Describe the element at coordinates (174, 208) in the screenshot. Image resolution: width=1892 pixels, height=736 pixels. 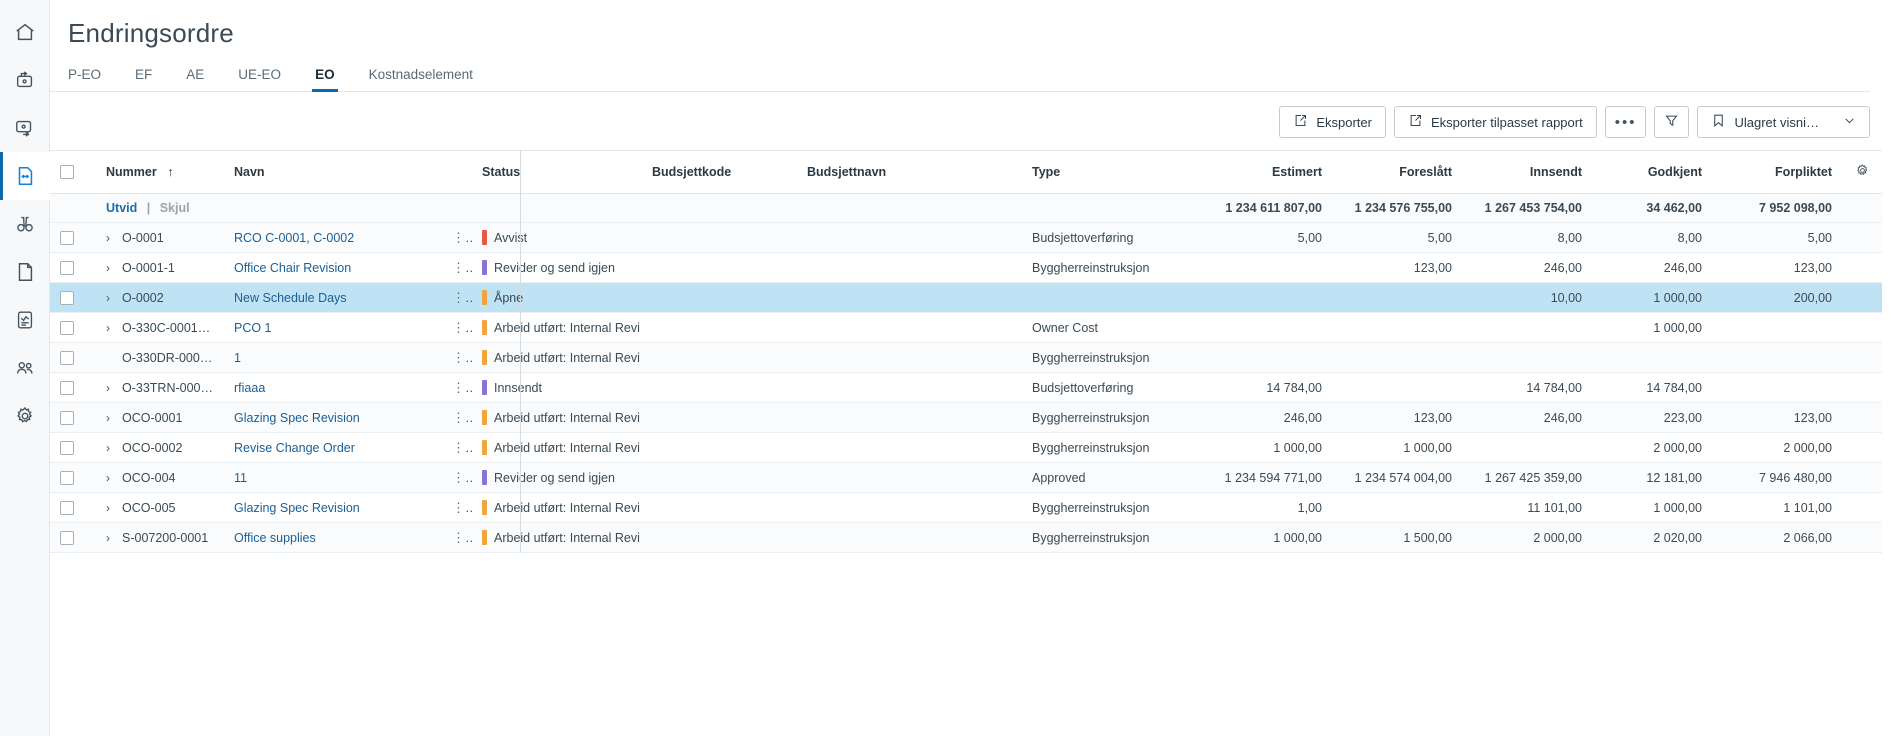
I see `collapse-all-link: Skjul` at that location.